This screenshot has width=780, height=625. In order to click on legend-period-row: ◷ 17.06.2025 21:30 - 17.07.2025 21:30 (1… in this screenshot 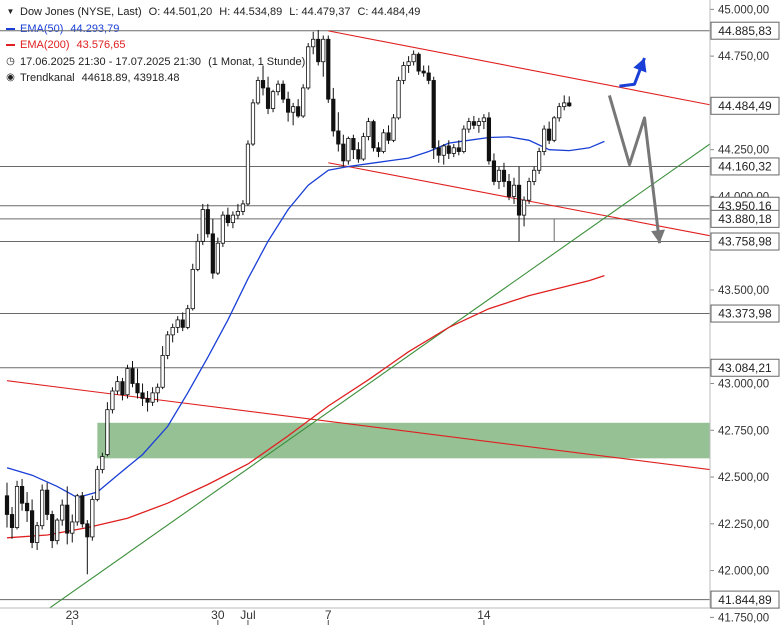, I will do `click(213, 62)`.